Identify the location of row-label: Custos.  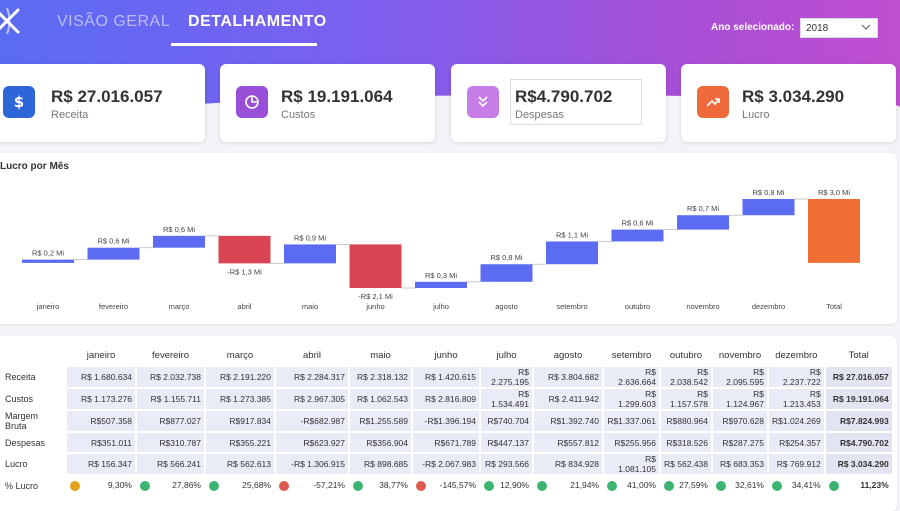
(19, 399).